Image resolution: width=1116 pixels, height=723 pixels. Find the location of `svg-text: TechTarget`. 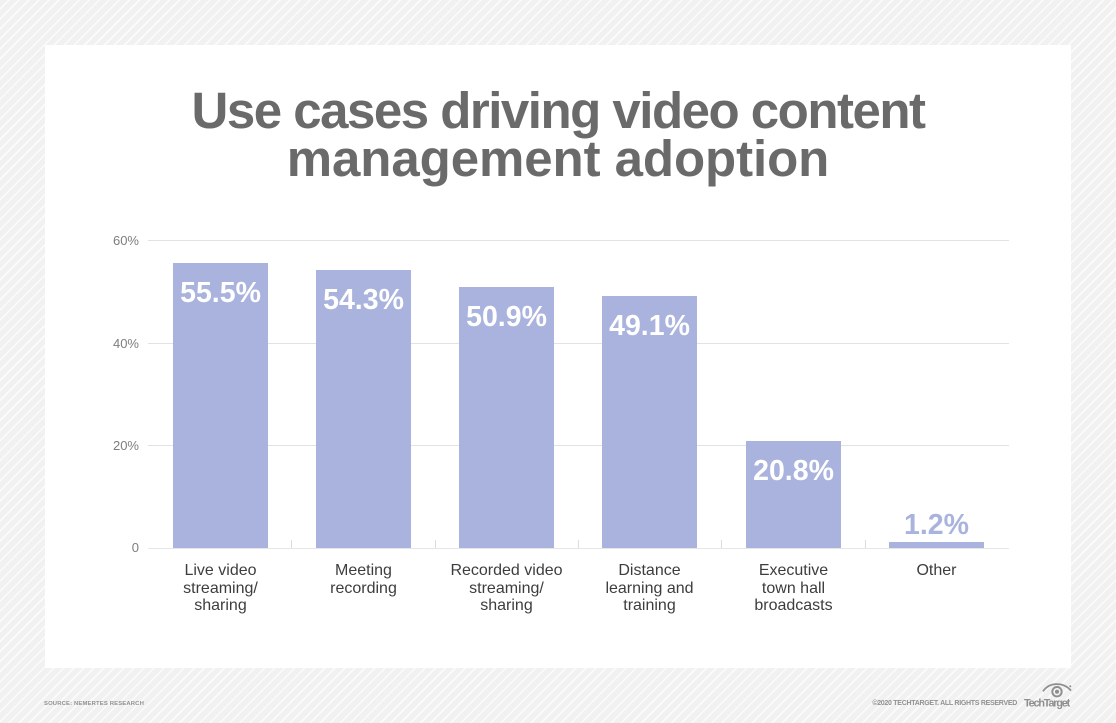

svg-text: TechTarget is located at coordinates (1047, 704).